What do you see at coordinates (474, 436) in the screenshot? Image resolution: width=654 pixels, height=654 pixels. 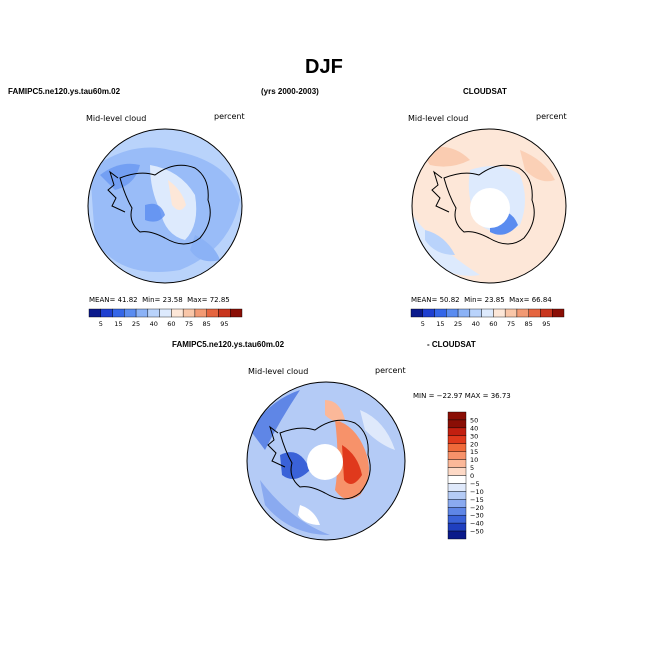 I see `panel3-colorbar-tick-label: 30` at bounding box center [474, 436].